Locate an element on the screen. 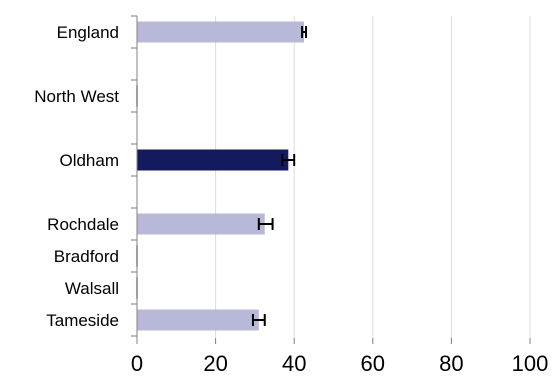  category-label-walsall: Walsall is located at coordinates (92, 288).